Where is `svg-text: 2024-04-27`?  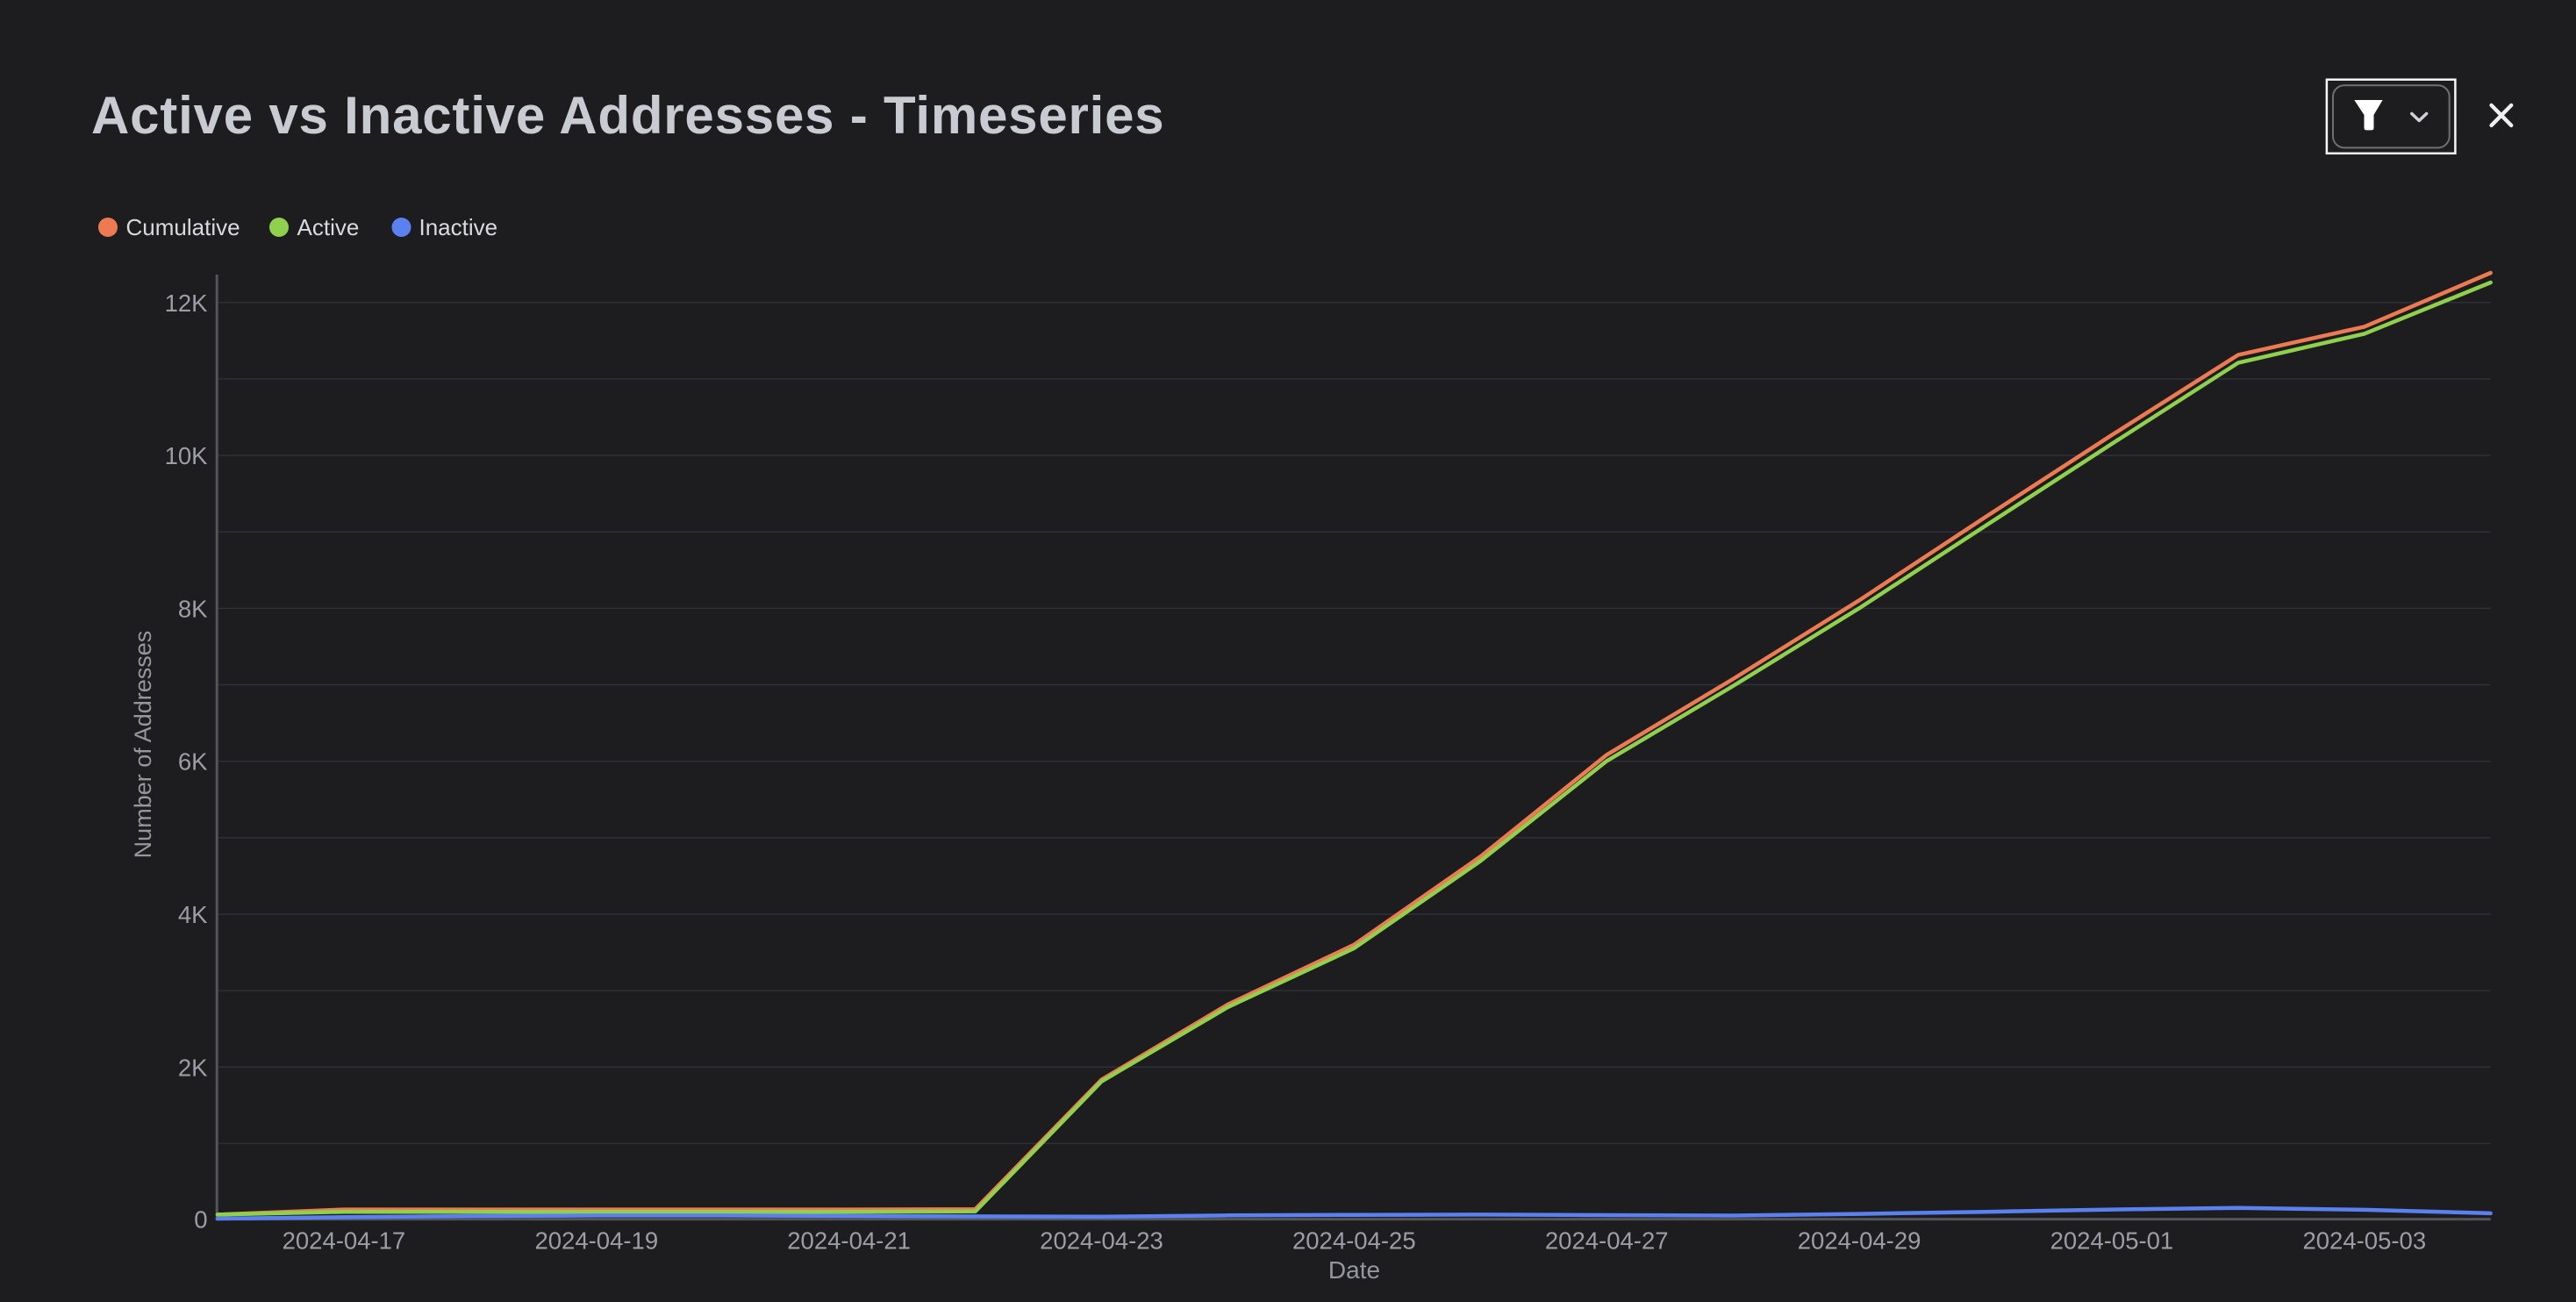 svg-text: 2024-04-27 is located at coordinates (1607, 1241).